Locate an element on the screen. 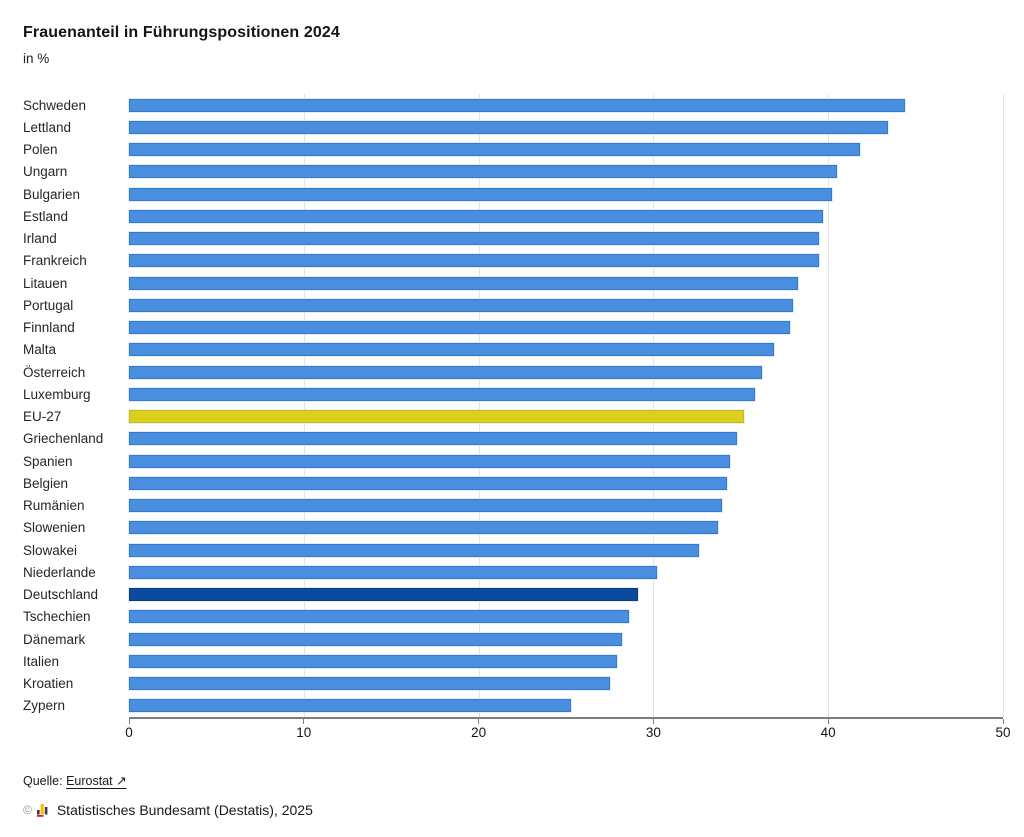  chart-row: Belgien is located at coordinates (501, 483).